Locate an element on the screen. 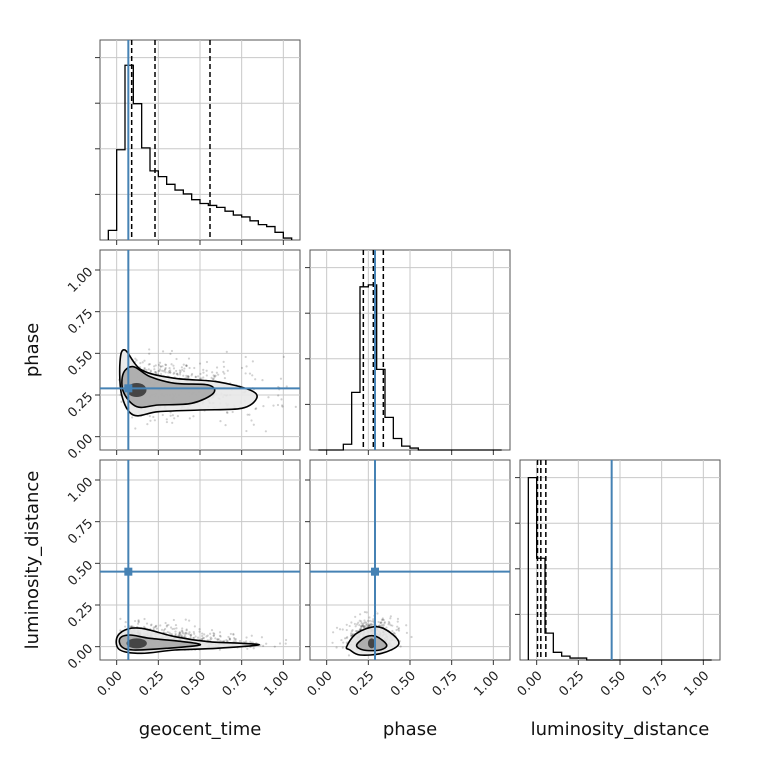 The height and width of the screenshot is (760, 760). y-tick-label-phase: 0.50 is located at coordinates (80, 363).